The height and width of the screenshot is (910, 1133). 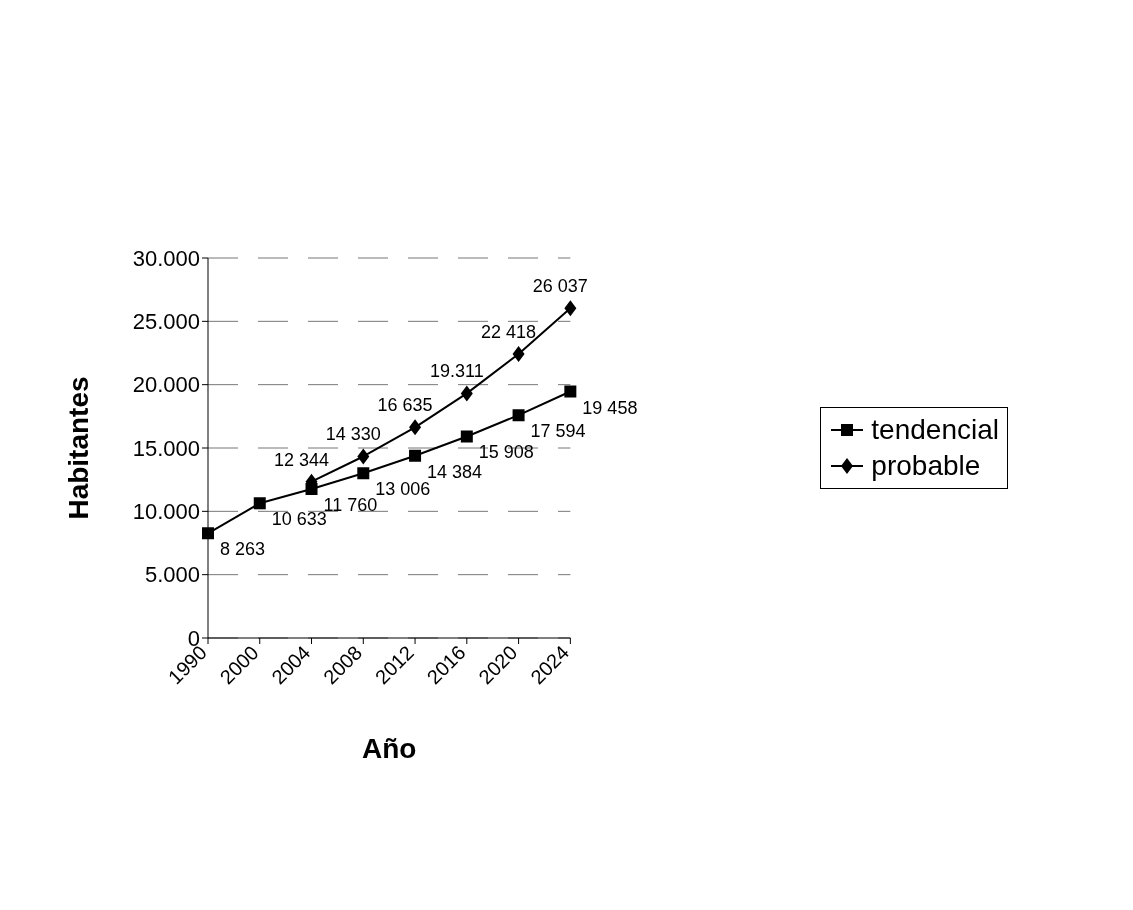 What do you see at coordinates (935, 430) in the screenshot?
I see `legend-label: tendencial` at bounding box center [935, 430].